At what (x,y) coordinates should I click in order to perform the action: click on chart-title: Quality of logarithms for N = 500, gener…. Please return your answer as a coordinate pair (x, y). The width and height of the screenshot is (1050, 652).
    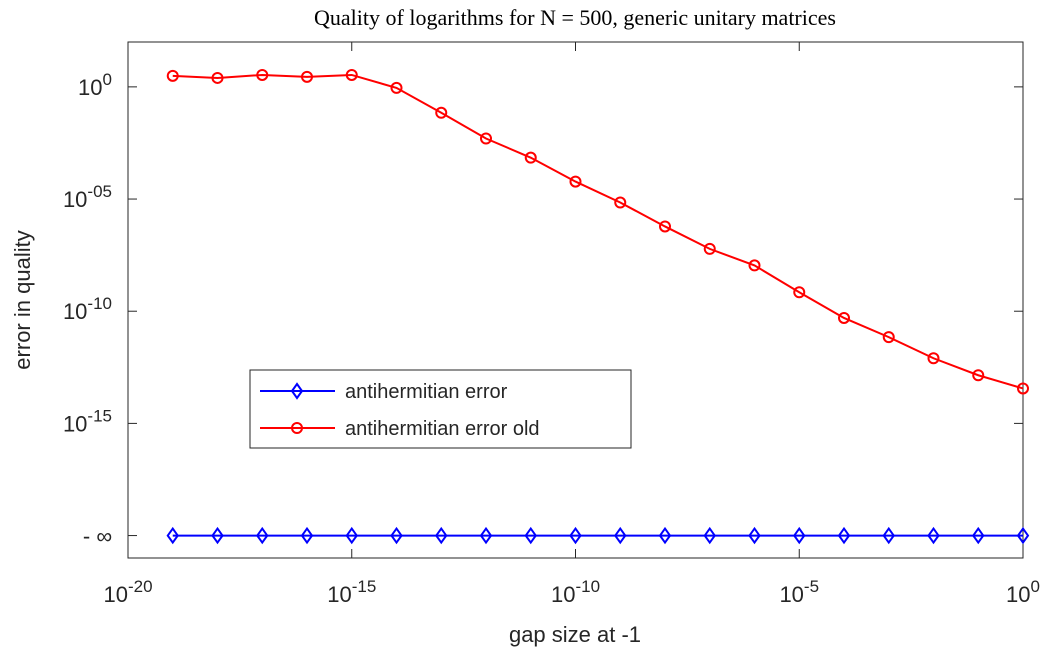
    Looking at the image, I should click on (575, 17).